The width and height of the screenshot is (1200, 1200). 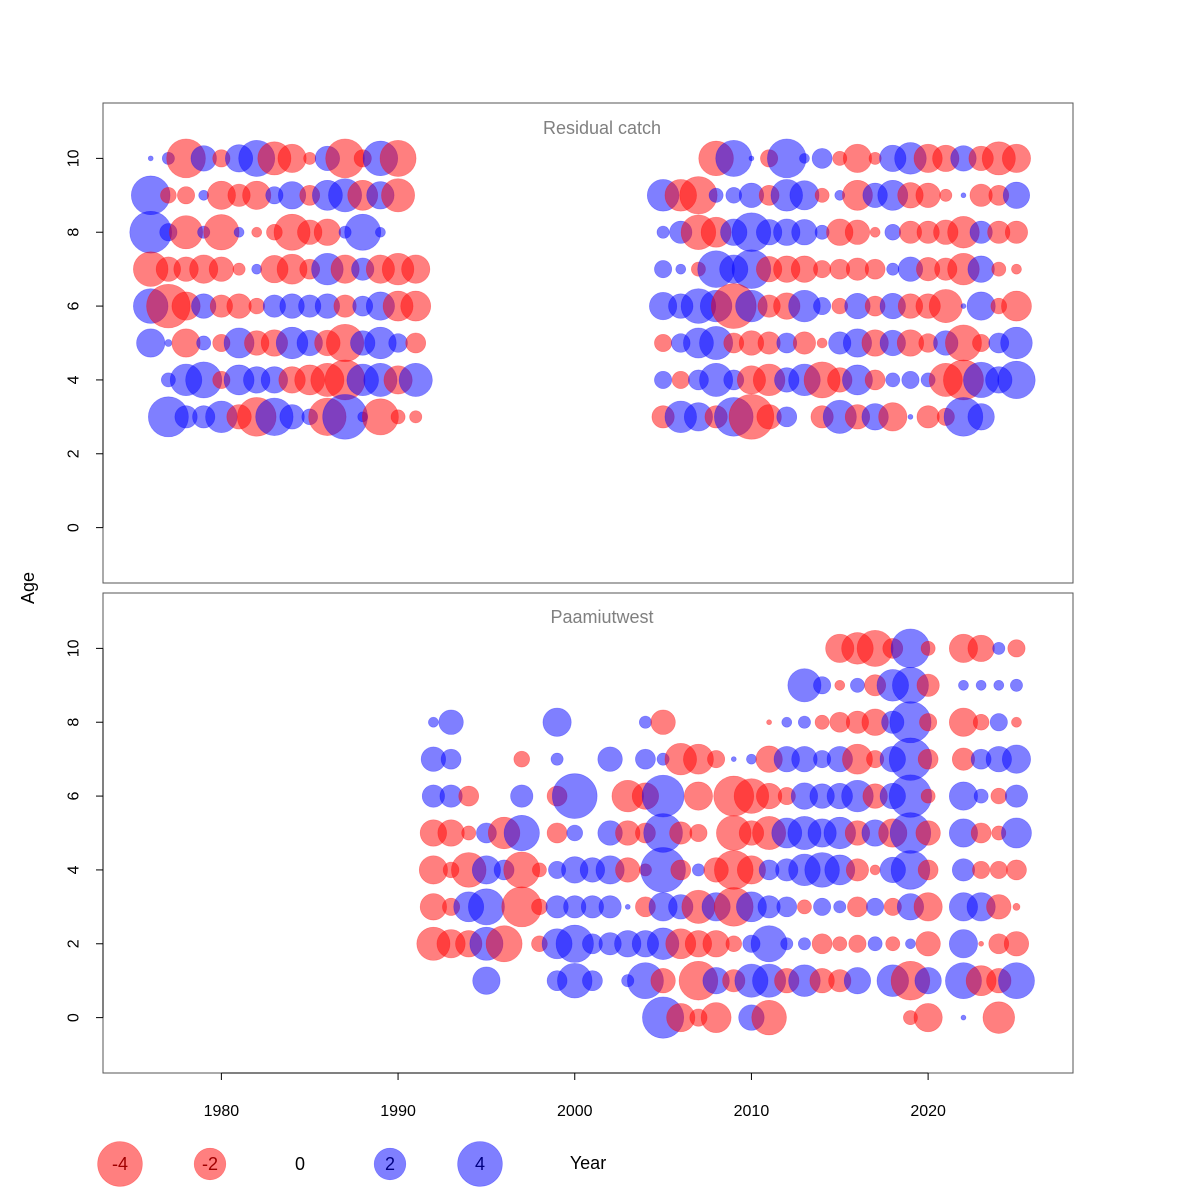 I want to click on y-tick-label: 0, so click(x=74, y=1017).